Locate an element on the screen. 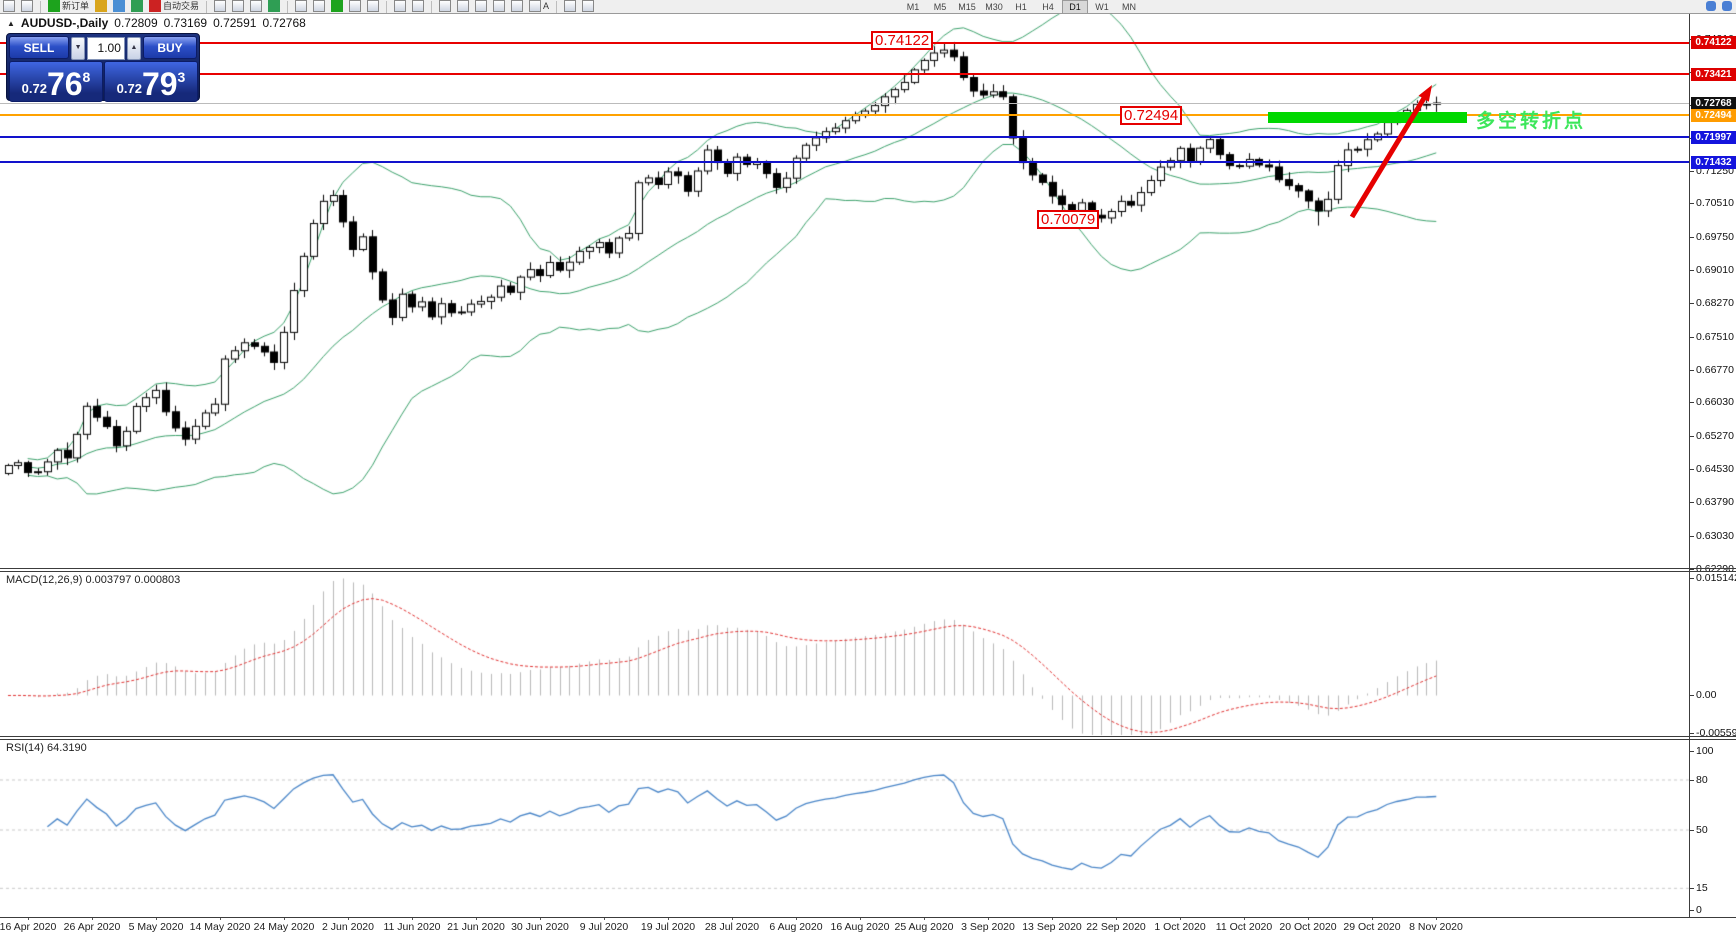  buy-price-tile: 0.72 79 3 is located at coordinates (151, 81).